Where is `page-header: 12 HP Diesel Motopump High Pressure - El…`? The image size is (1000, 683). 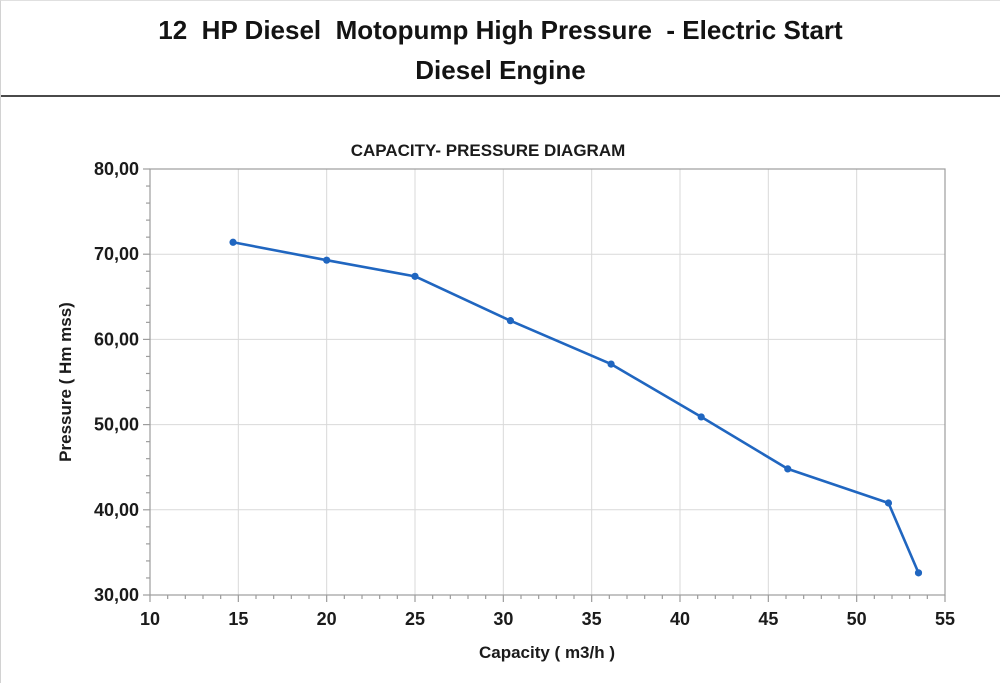
page-header: 12 HP Diesel Motopump High Pressure - El… is located at coordinates (500, 49).